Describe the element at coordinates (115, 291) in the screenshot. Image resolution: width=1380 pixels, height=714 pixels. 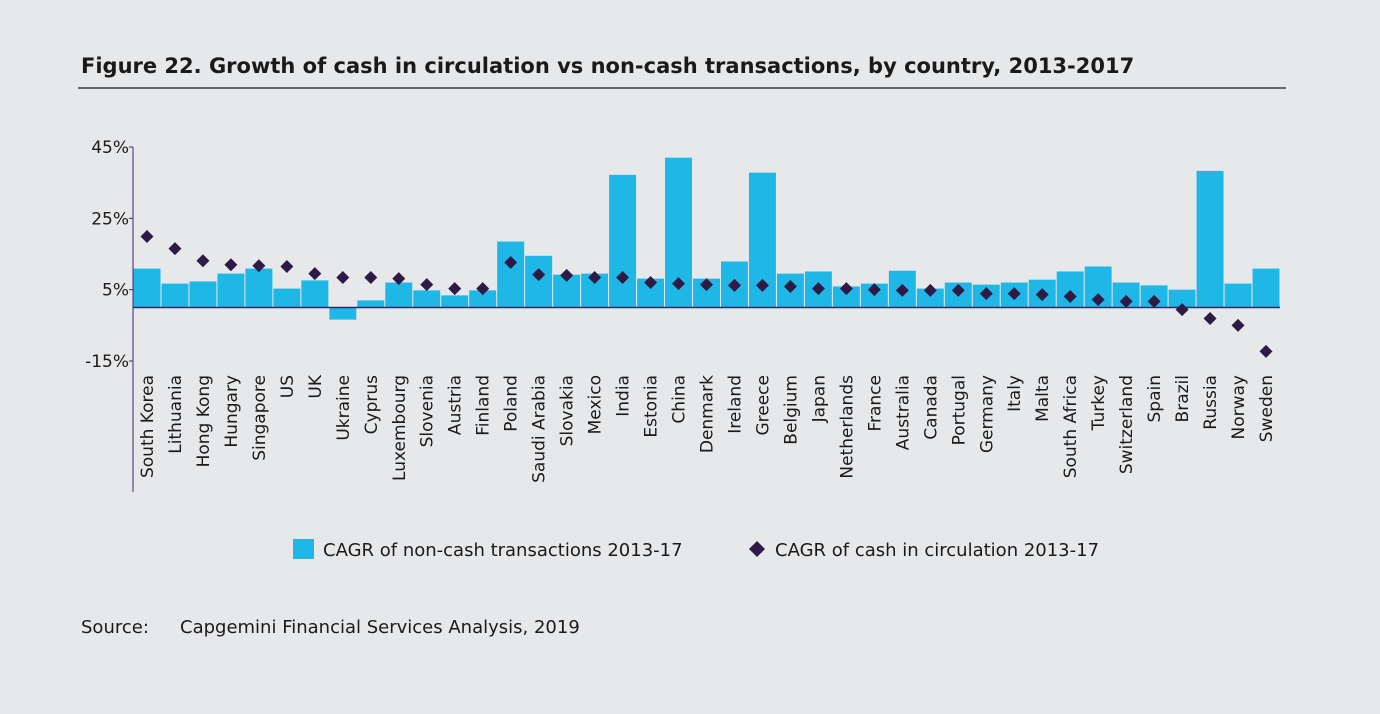
I see `y-tick-label: 5%` at that location.